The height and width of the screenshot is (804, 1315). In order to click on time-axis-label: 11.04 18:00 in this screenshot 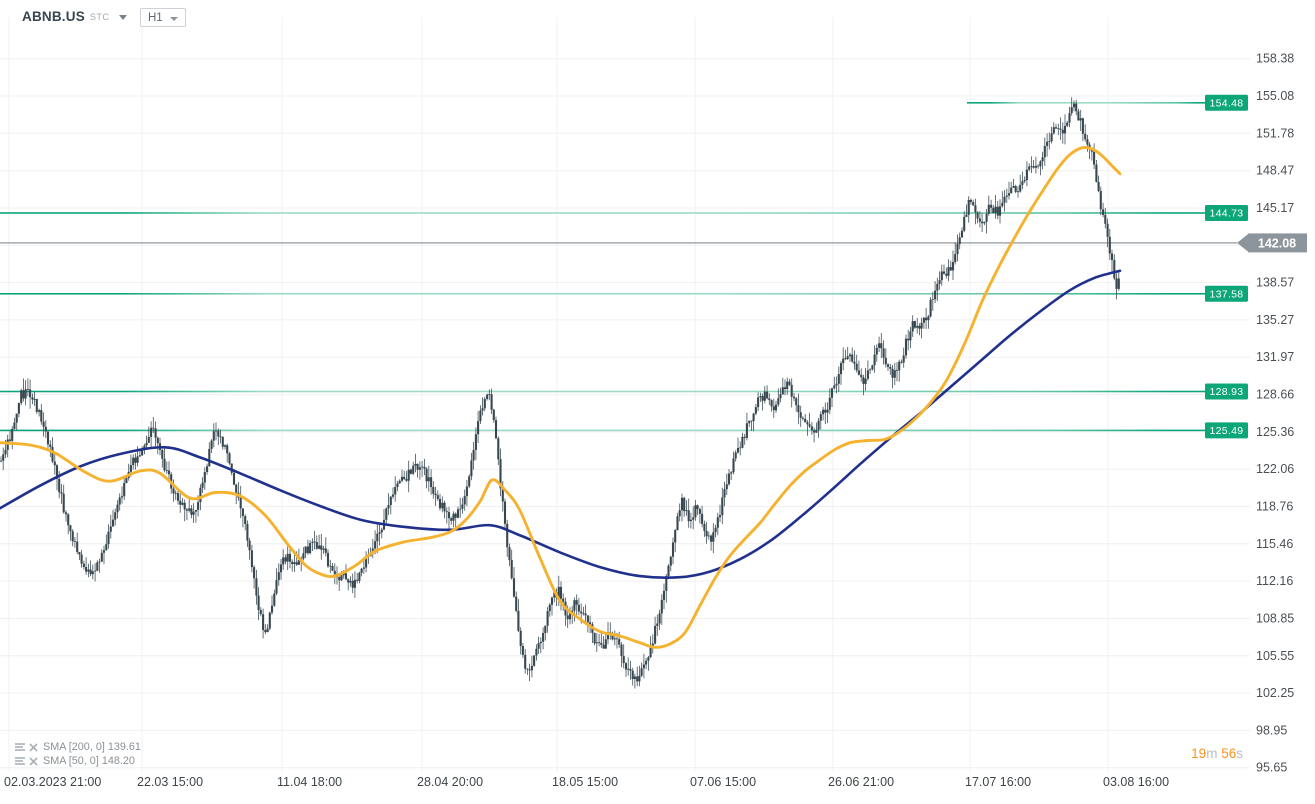, I will do `click(309, 782)`.